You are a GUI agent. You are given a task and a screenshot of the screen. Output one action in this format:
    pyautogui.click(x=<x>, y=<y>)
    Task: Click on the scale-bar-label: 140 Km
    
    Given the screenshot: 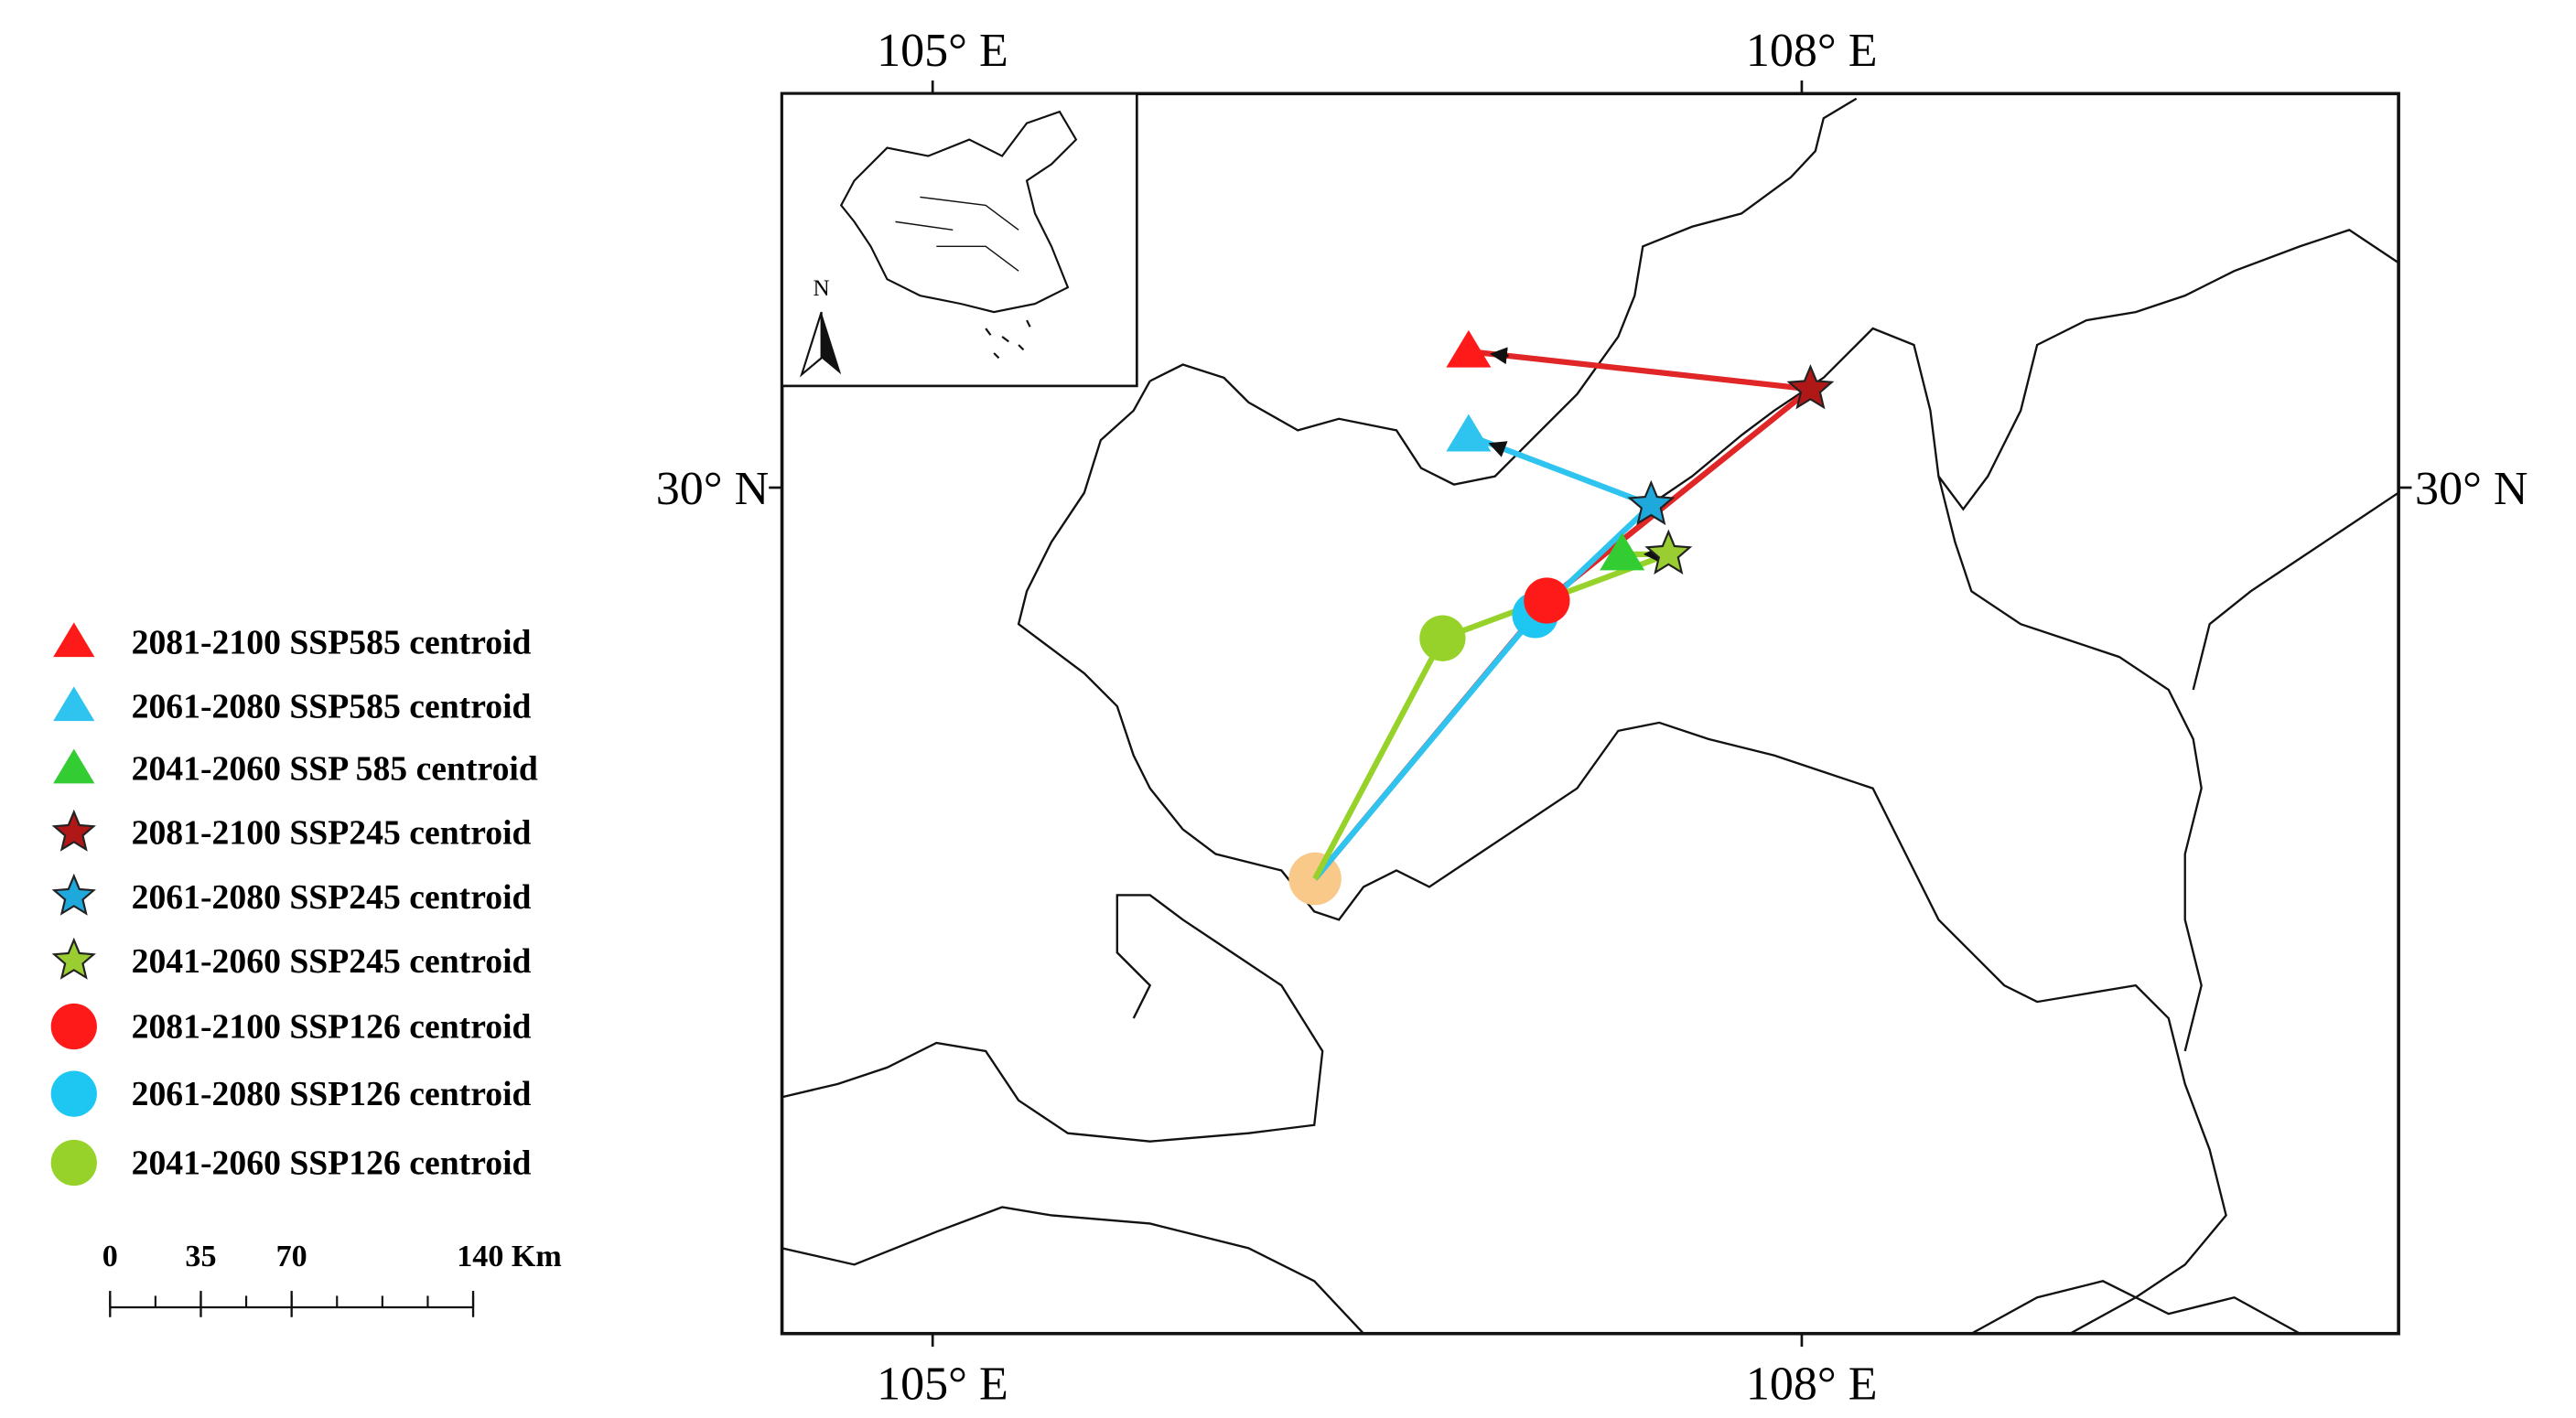 What is the action you would take?
    pyautogui.click(x=509, y=1257)
    